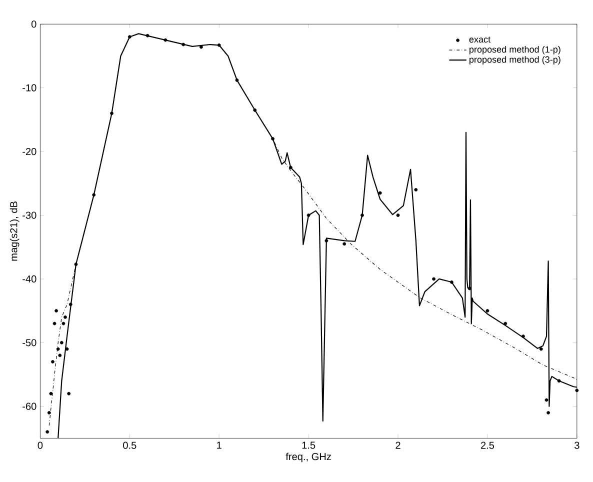 This screenshot has height=482, width=593. What do you see at coordinates (398, 445) in the screenshot?
I see `x-tick-label: 2` at bounding box center [398, 445].